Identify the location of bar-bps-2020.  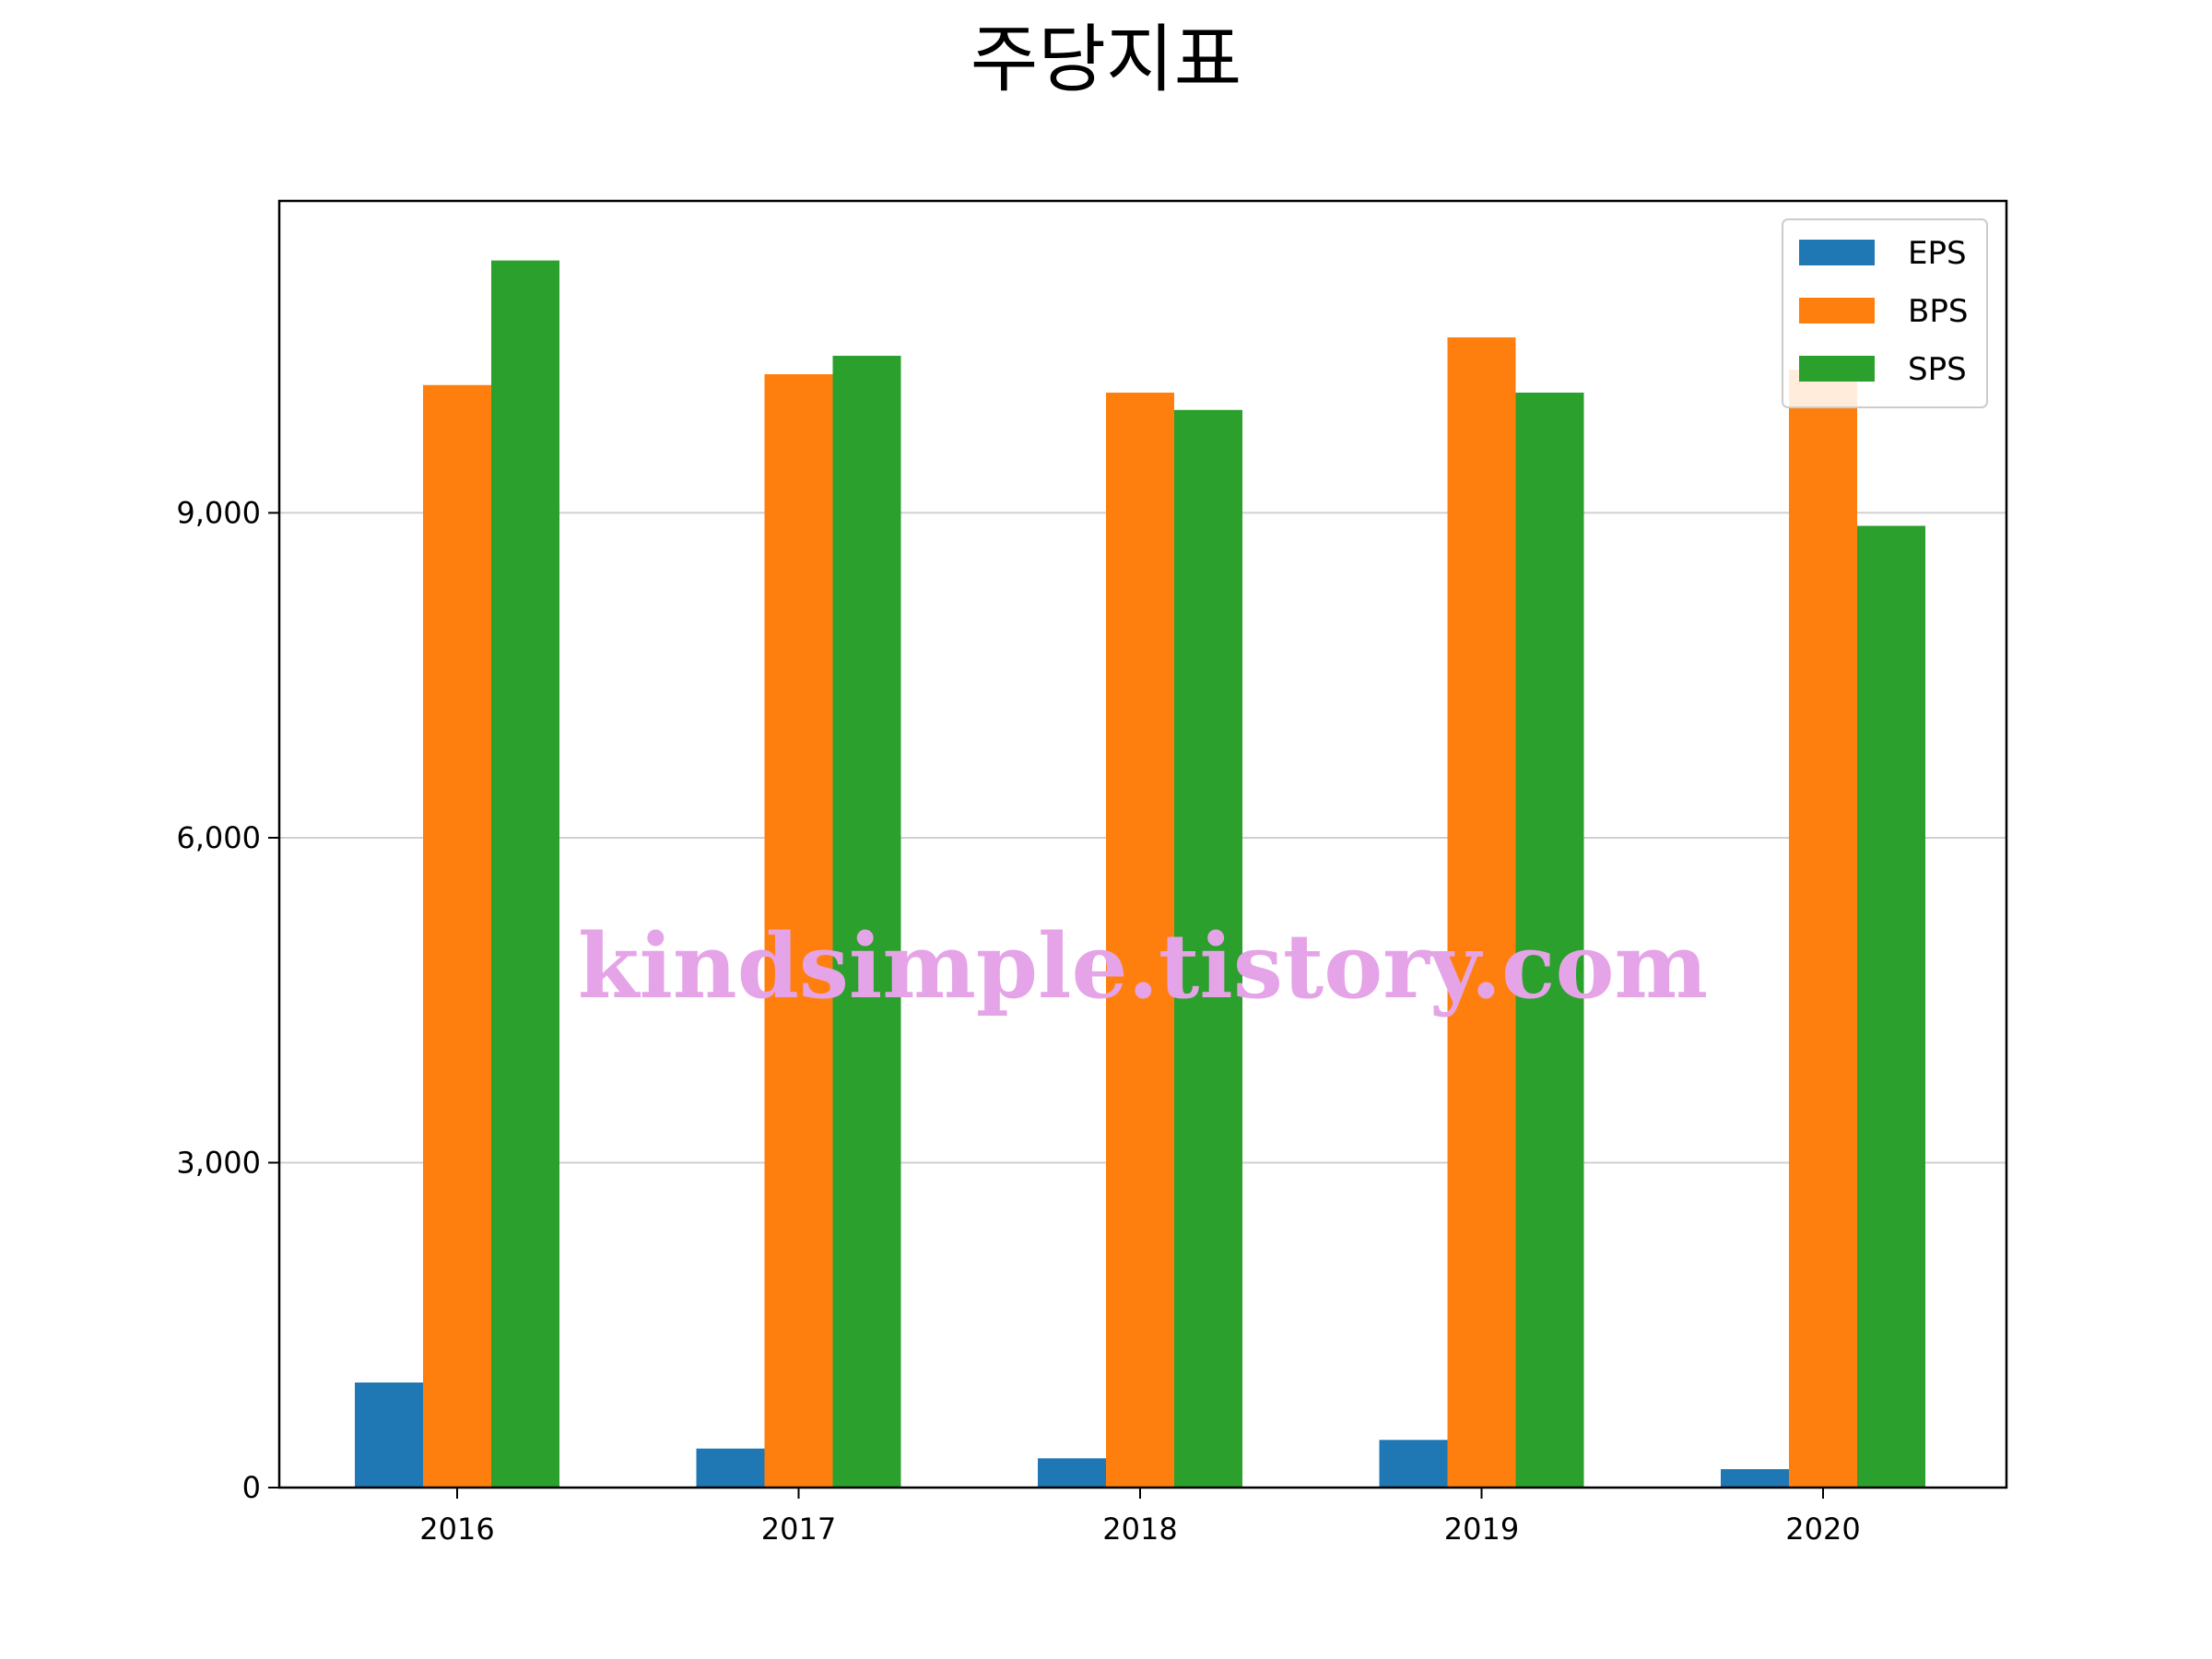
(1823, 929).